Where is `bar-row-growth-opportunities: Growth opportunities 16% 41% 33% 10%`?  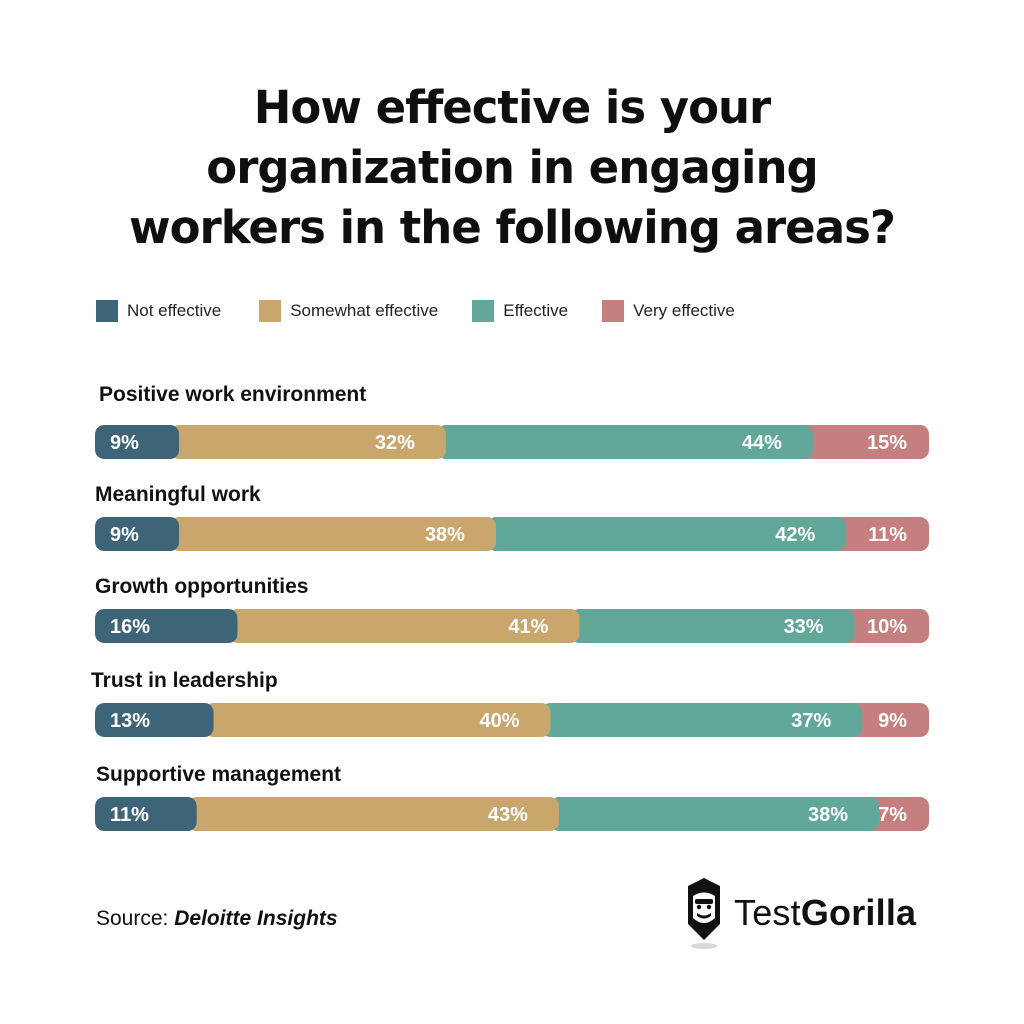
bar-row-growth-opportunities: Growth opportunities 16% 41% 33% 10% is located at coordinates (512, 609).